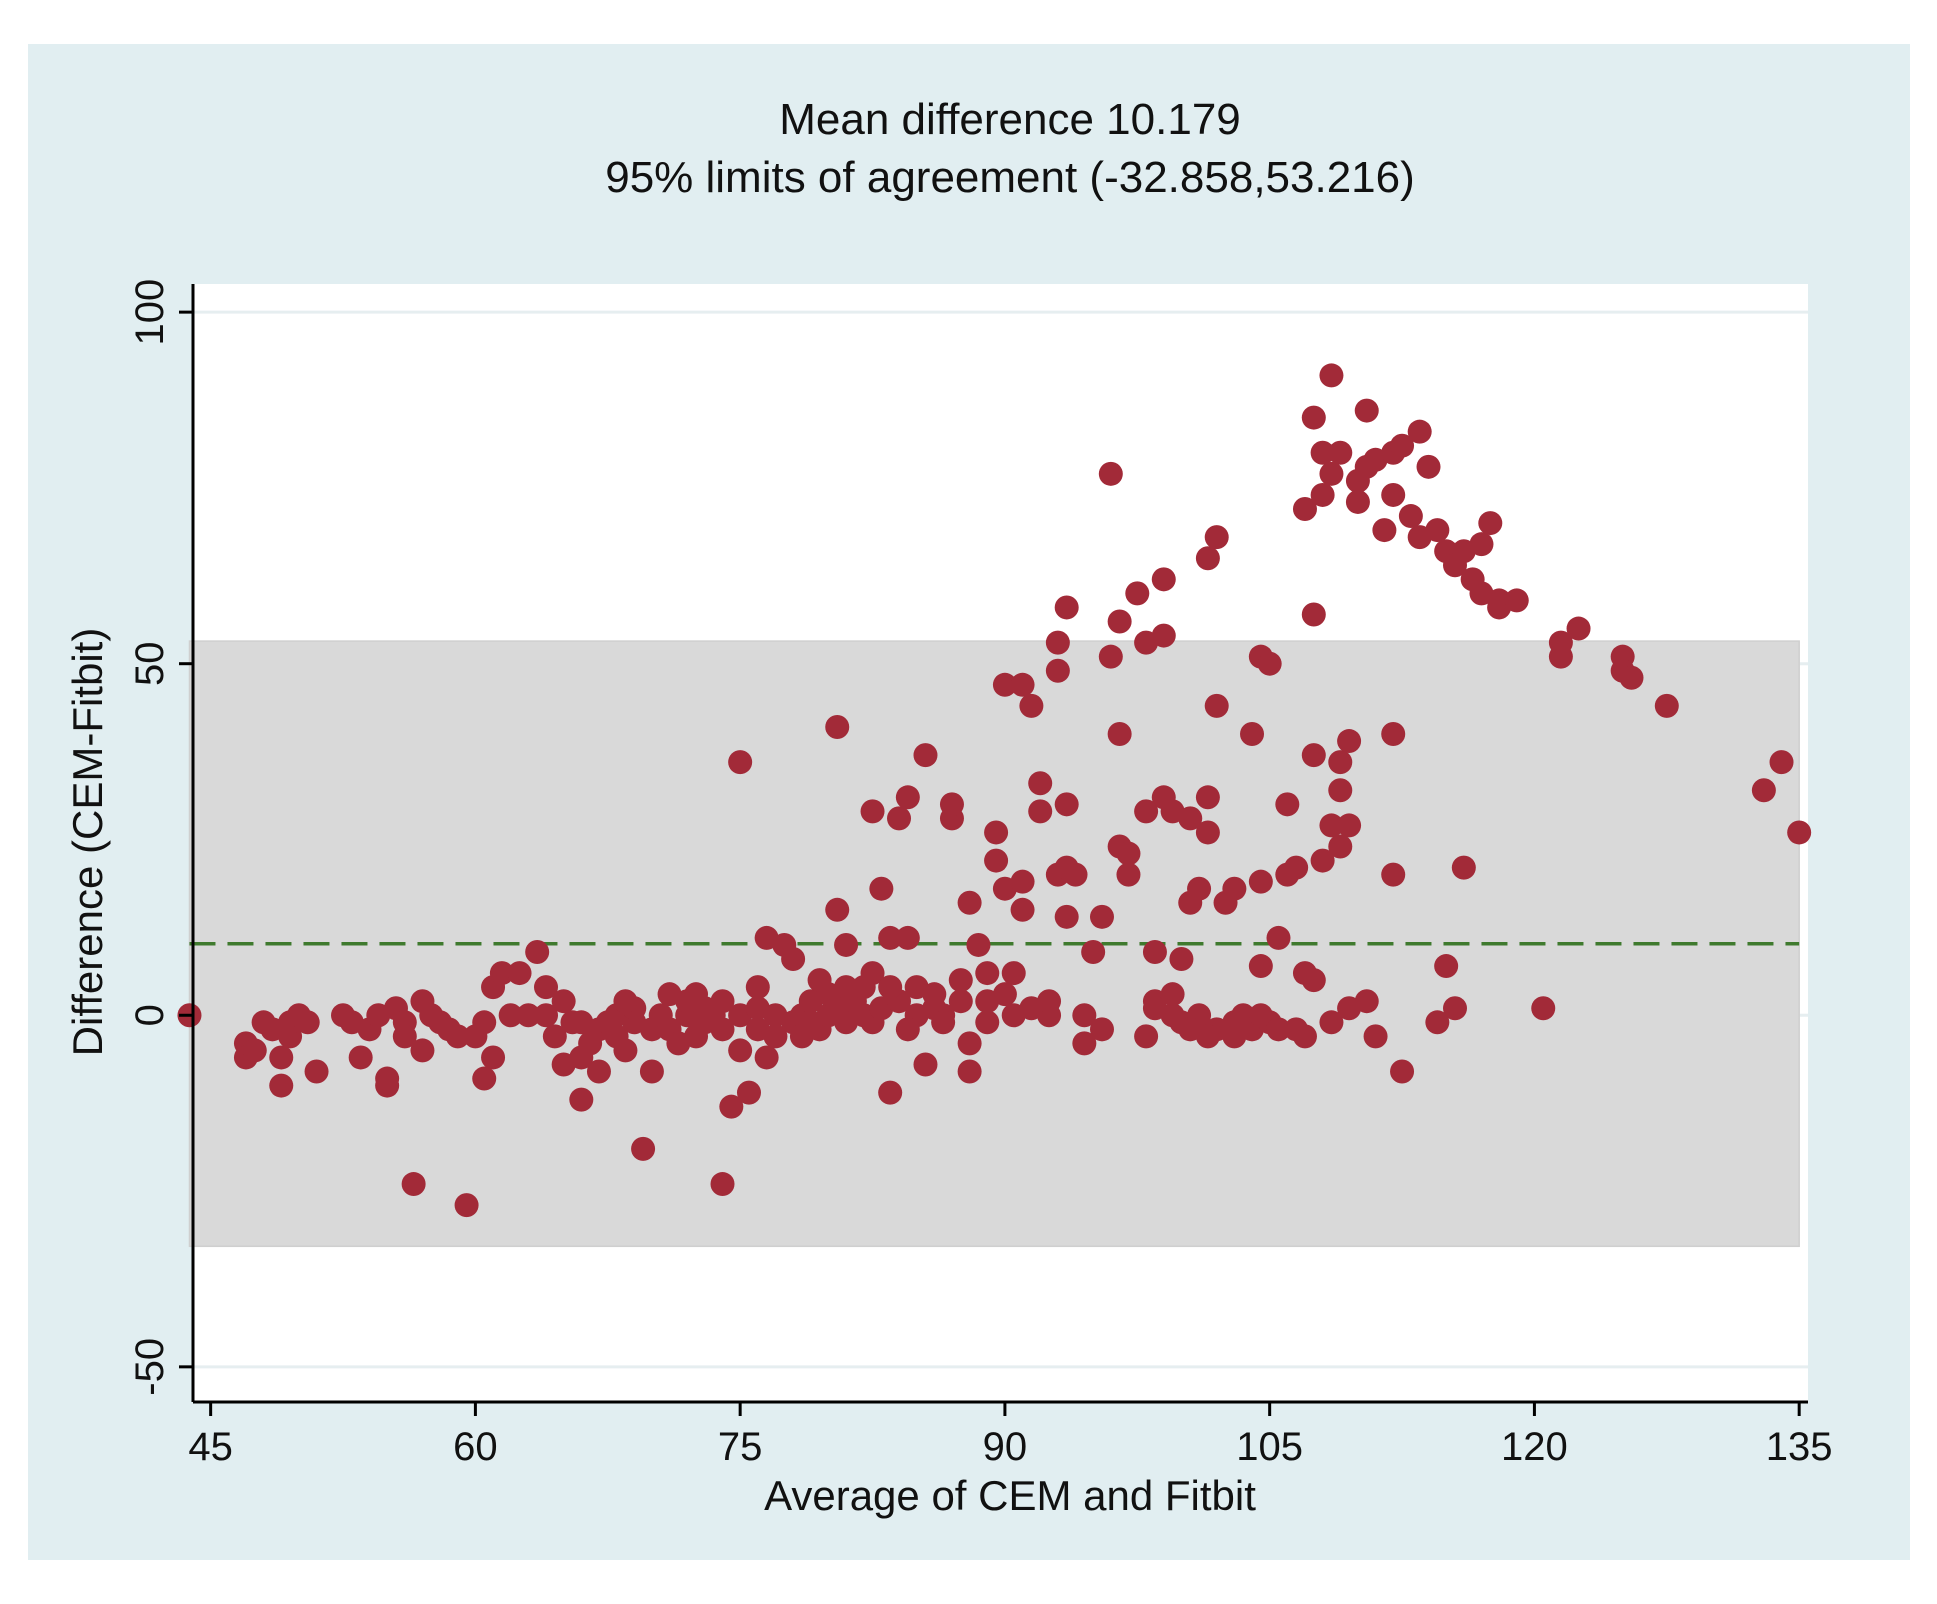  I want to click on chart-title-line-1: Mean difference 10.179, so click(1010, 119).